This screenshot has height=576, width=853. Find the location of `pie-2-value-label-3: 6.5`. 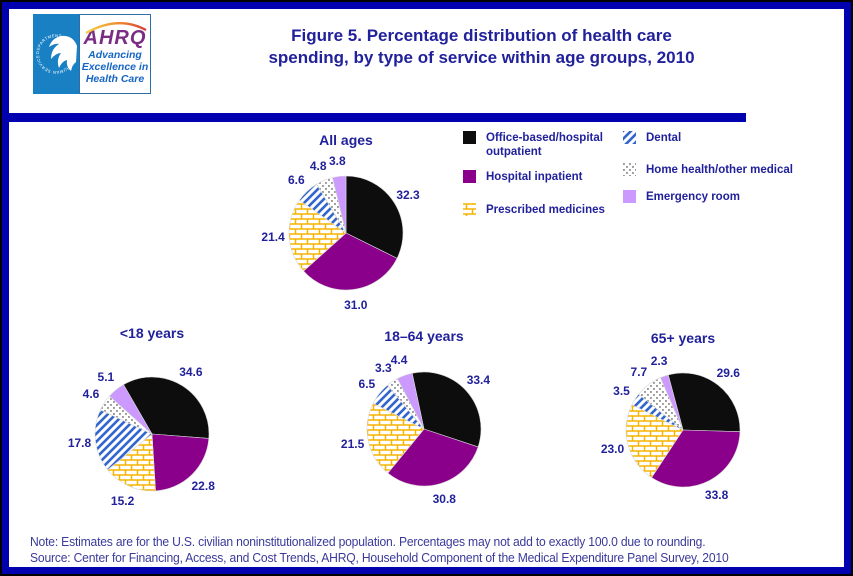

pie-2-value-label-3: 6.5 is located at coordinates (367, 383).